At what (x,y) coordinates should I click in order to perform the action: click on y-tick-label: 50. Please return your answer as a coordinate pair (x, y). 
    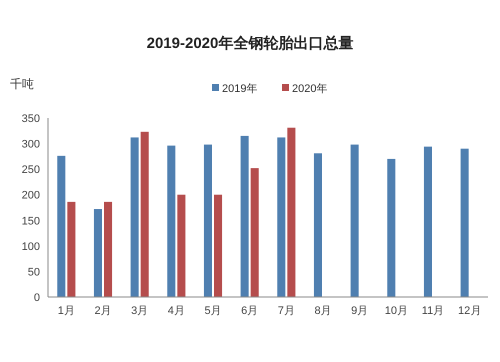
    Looking at the image, I should click on (34, 272).